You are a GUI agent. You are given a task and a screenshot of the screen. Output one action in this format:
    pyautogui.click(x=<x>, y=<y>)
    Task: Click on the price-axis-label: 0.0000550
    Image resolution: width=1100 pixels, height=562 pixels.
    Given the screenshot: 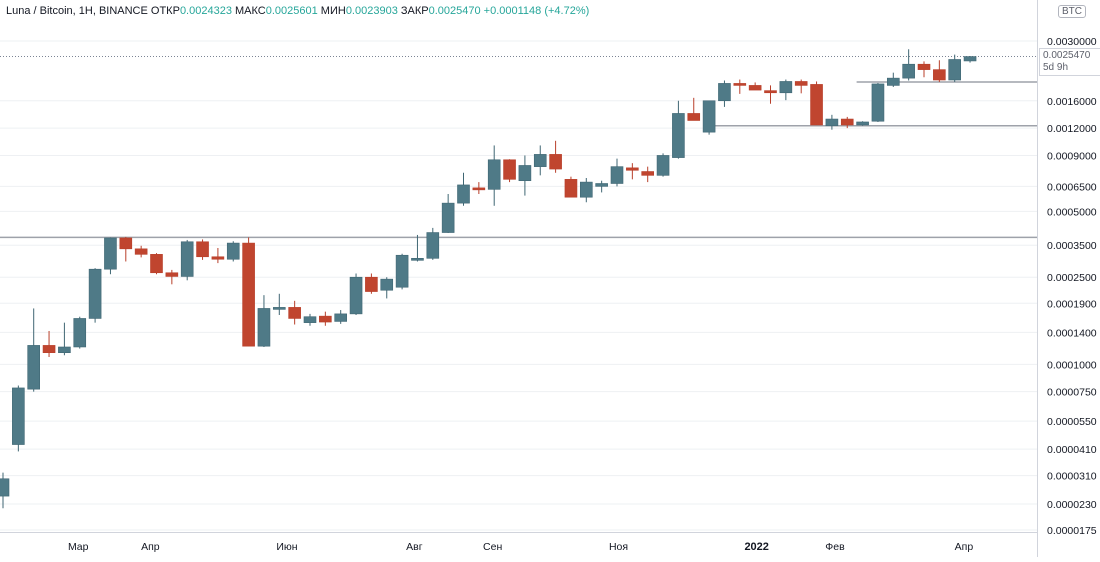 What is the action you would take?
    pyautogui.click(x=1072, y=422)
    